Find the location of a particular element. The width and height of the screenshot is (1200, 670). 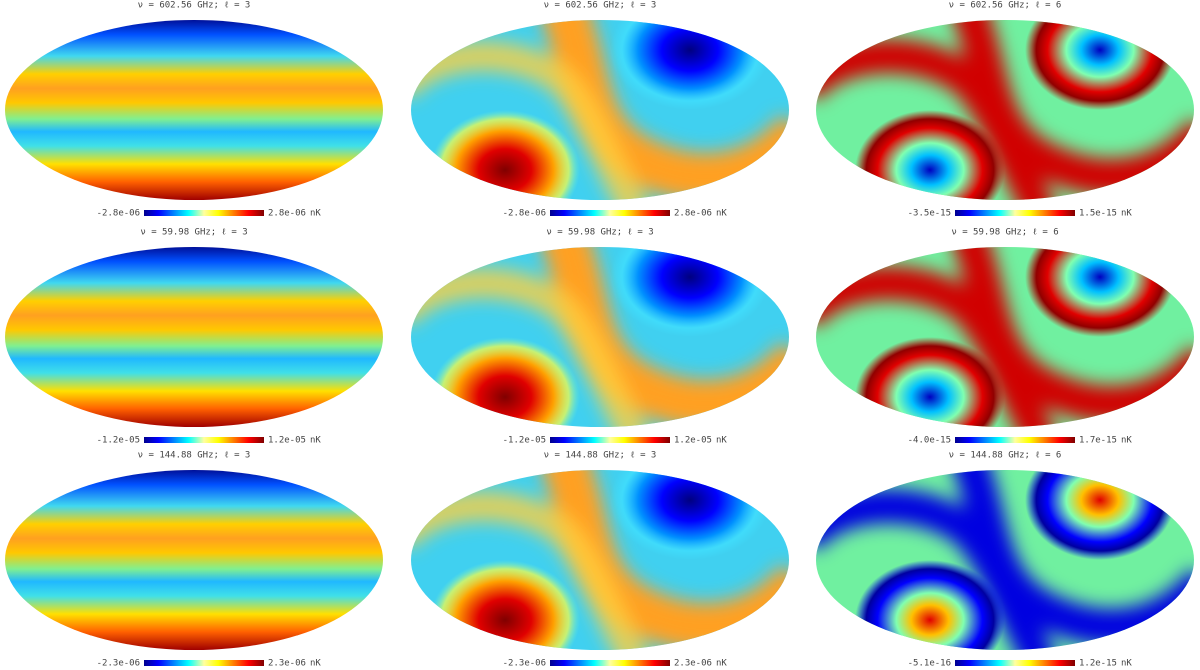

map-panel: ν = 144.88 GHz; ℓ = 6 -5.1e-16 1.2e-15 nK is located at coordinates (1005, 560).